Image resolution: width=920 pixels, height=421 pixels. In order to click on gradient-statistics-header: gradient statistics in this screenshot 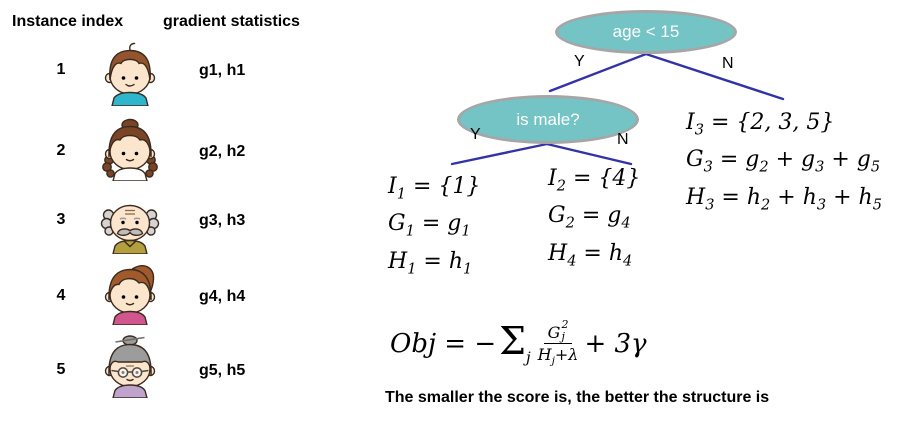, I will do `click(231, 21)`.